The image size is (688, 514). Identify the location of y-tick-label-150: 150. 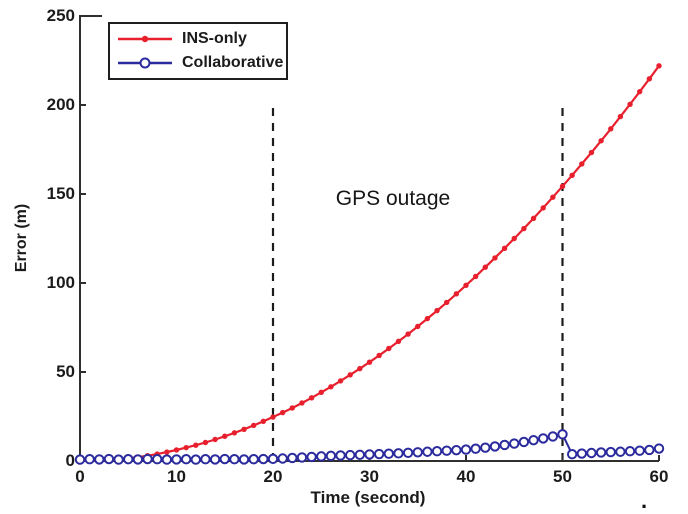
(60, 193).